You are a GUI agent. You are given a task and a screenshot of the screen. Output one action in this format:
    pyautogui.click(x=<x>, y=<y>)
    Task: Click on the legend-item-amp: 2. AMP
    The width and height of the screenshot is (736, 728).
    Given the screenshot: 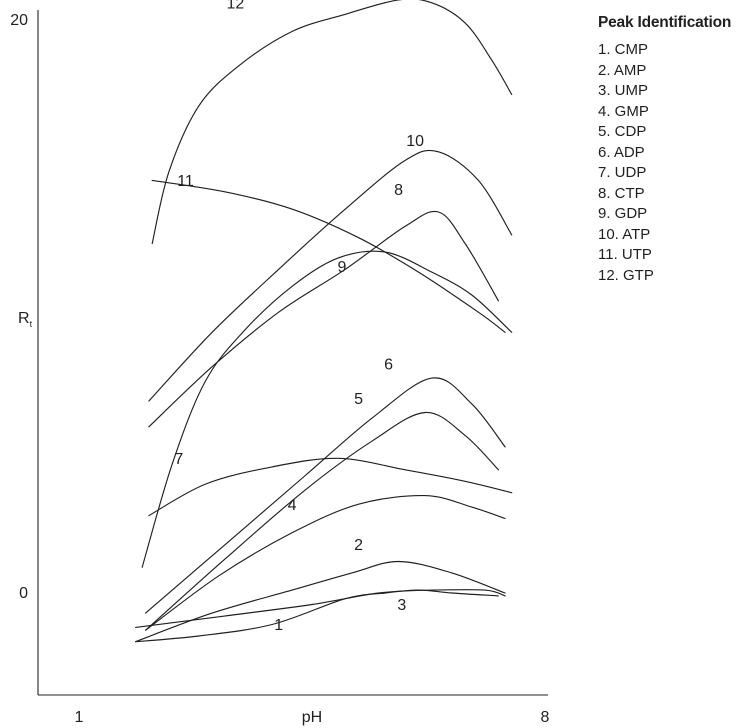 What is the action you would take?
    pyautogui.click(x=622, y=70)
    